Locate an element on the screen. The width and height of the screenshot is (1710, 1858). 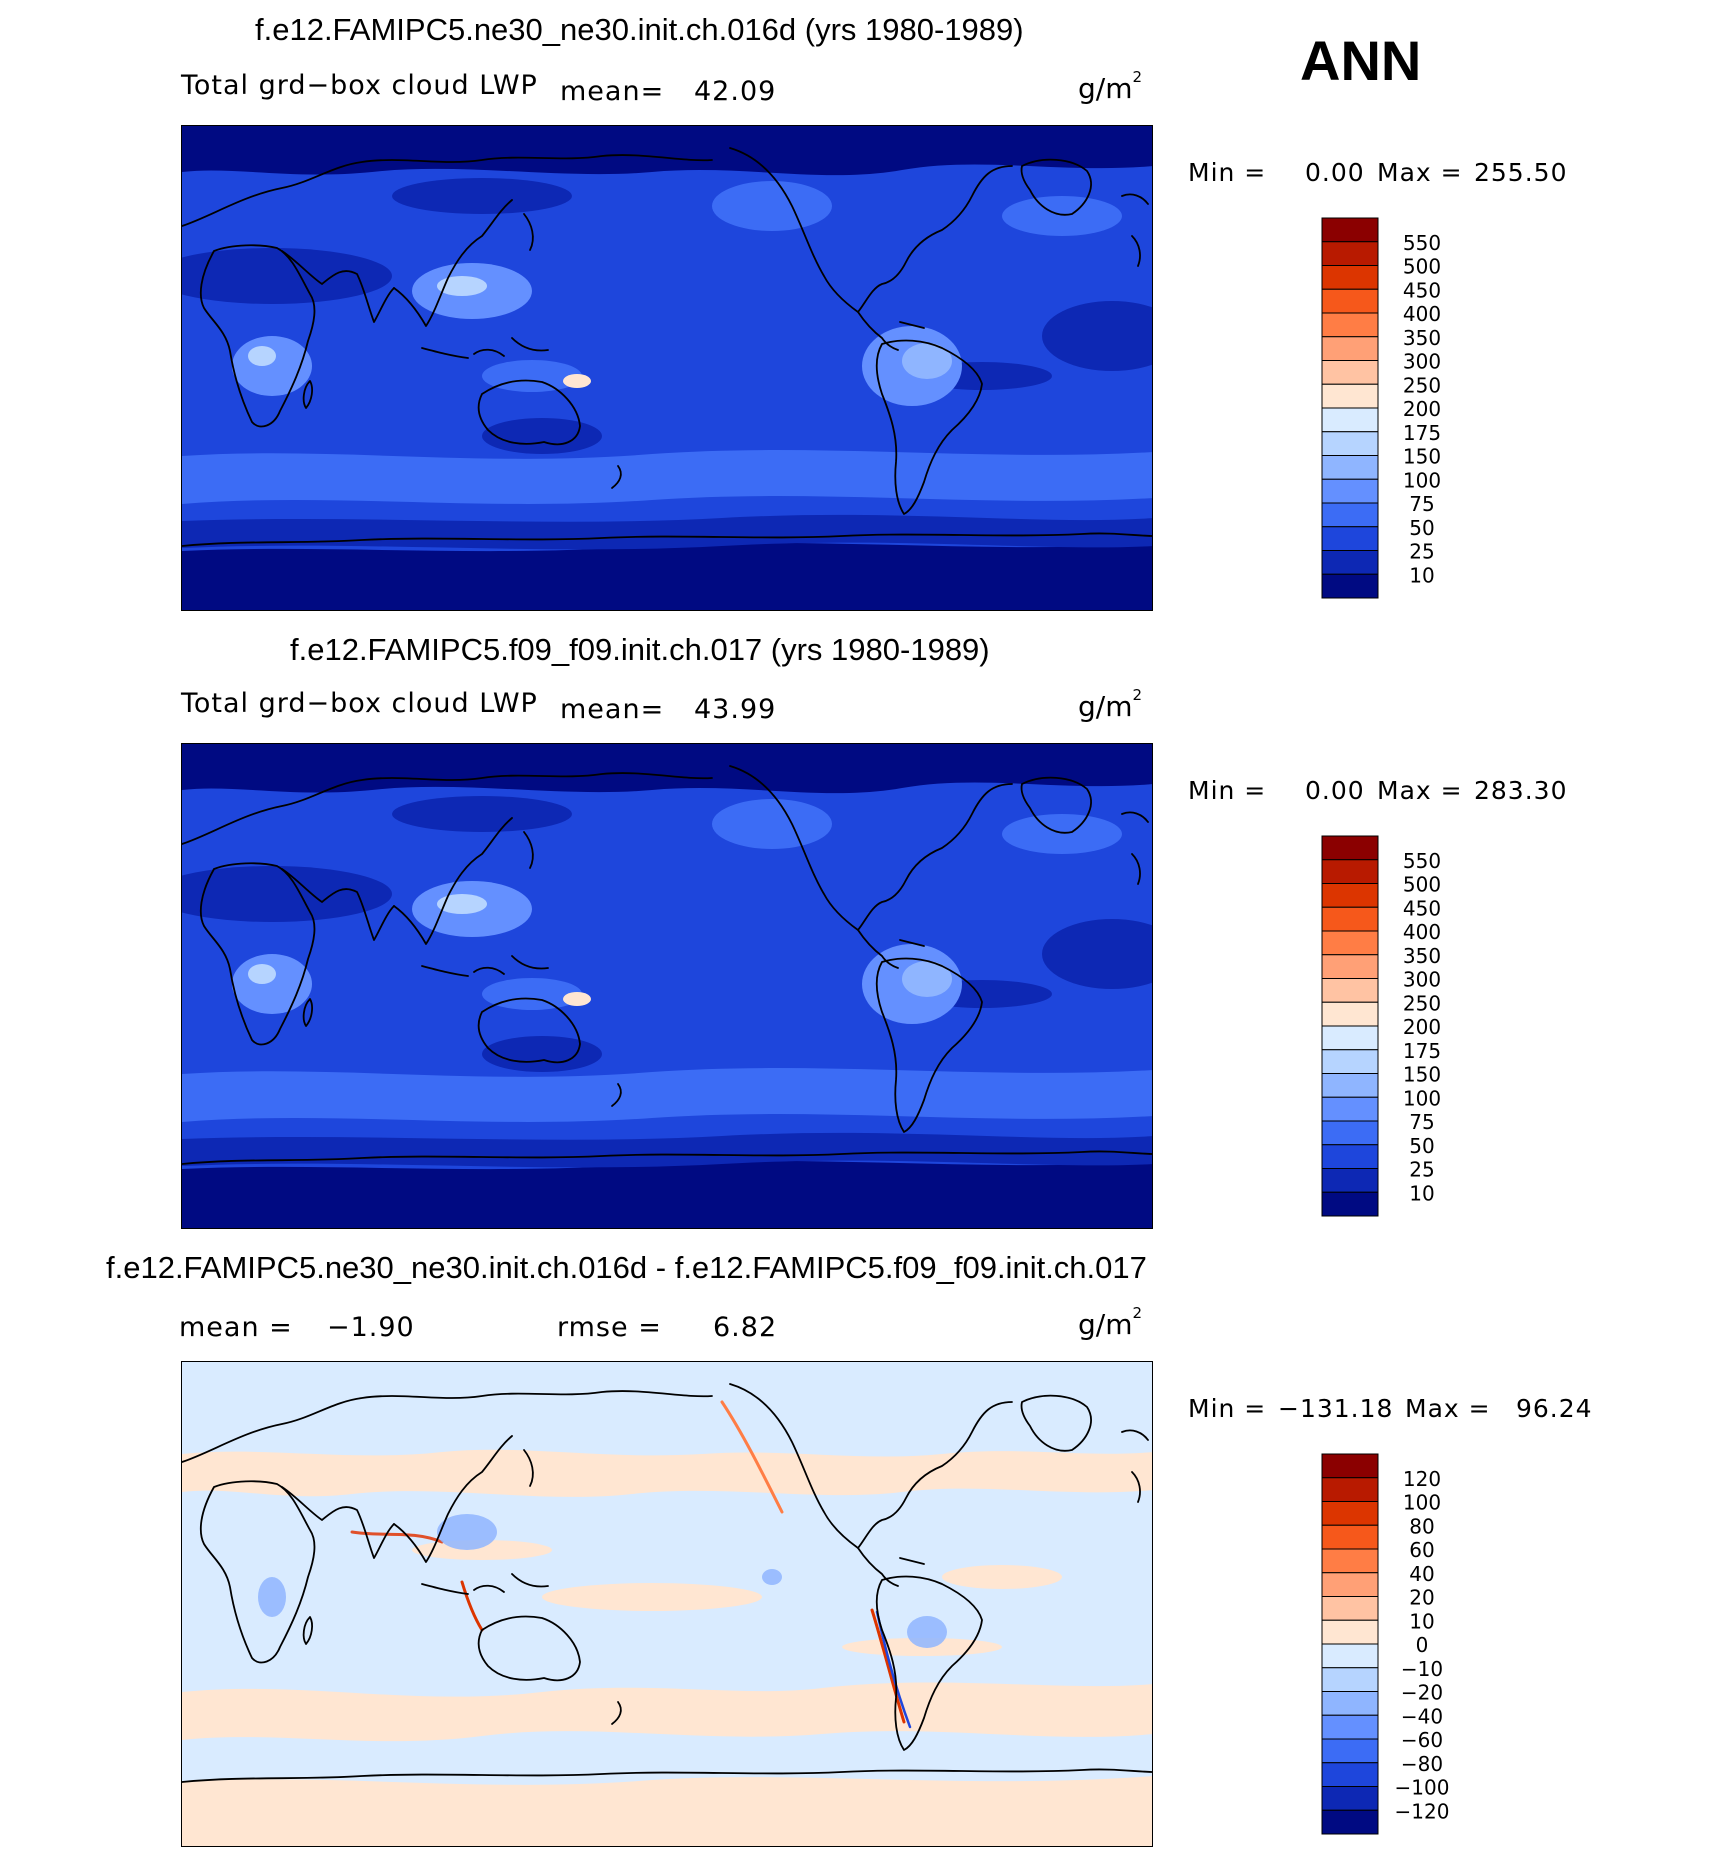
panel2-max-value: 283.30 is located at coordinates (1521, 790).